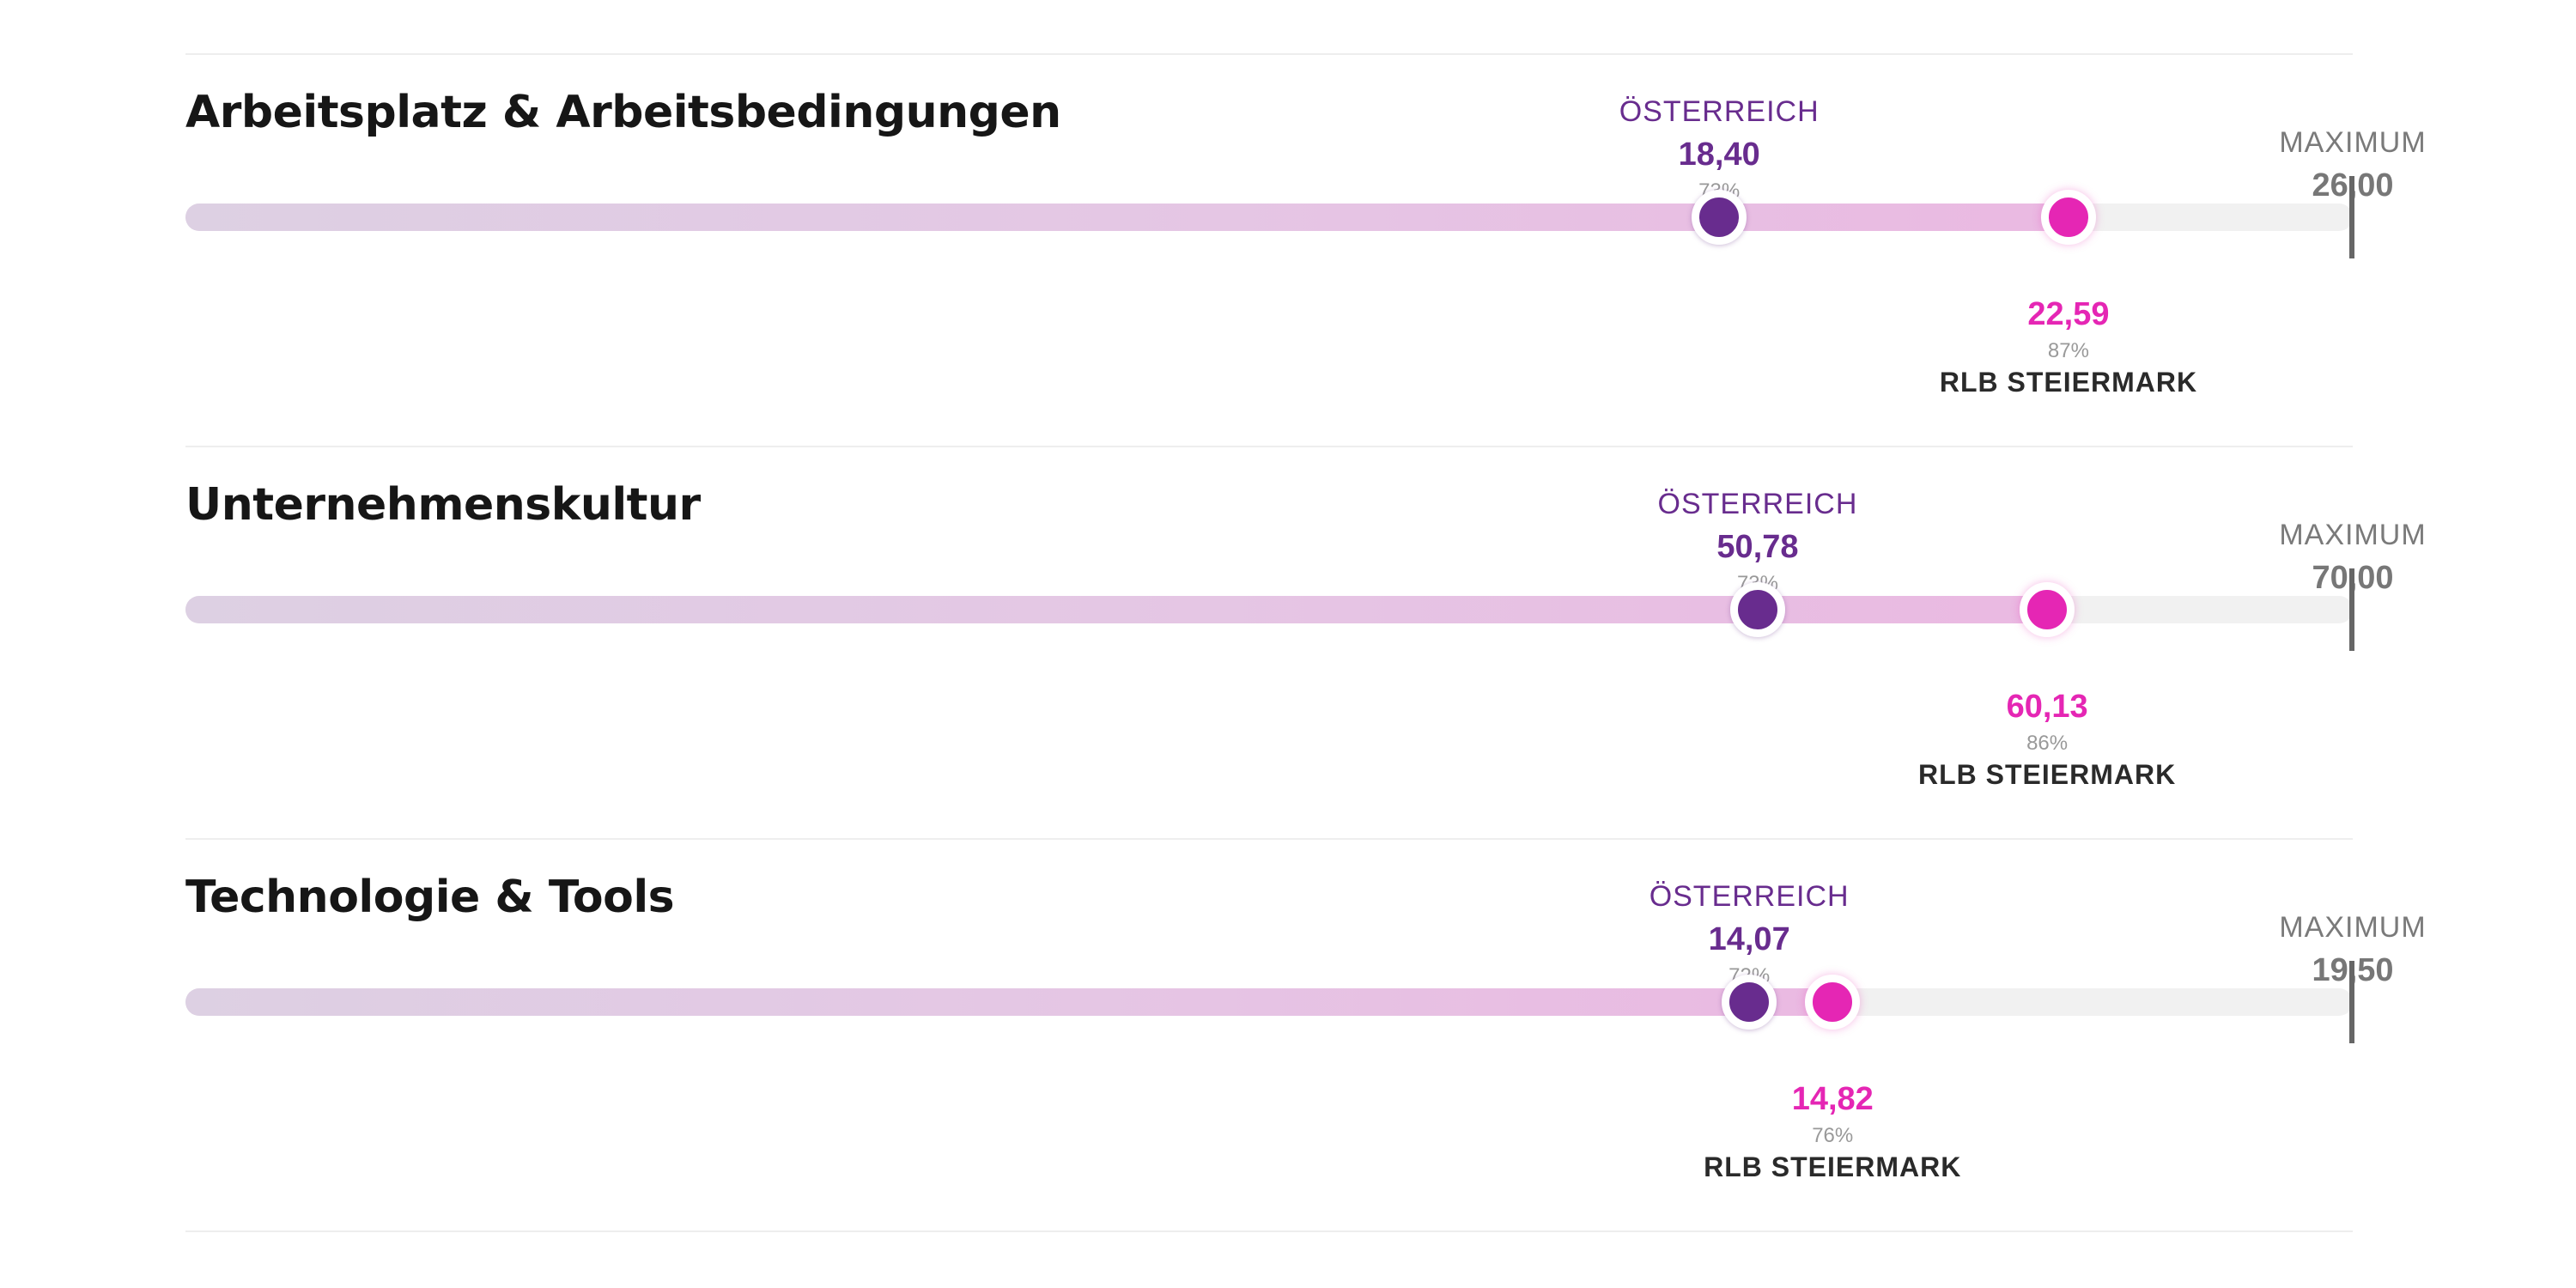 This screenshot has width=2576, height=1288. I want to click on austria-value: 18,40, so click(1719, 155).